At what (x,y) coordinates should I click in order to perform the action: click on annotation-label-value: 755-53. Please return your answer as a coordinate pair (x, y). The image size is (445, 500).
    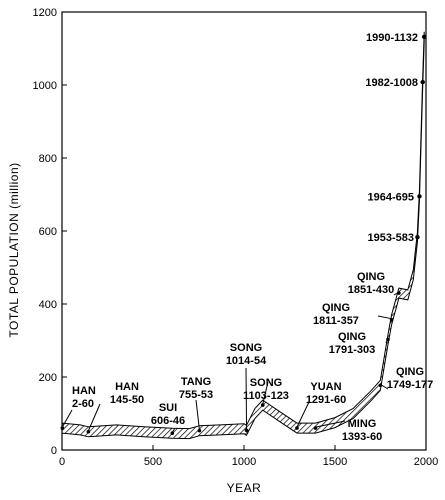
    Looking at the image, I should click on (196, 395).